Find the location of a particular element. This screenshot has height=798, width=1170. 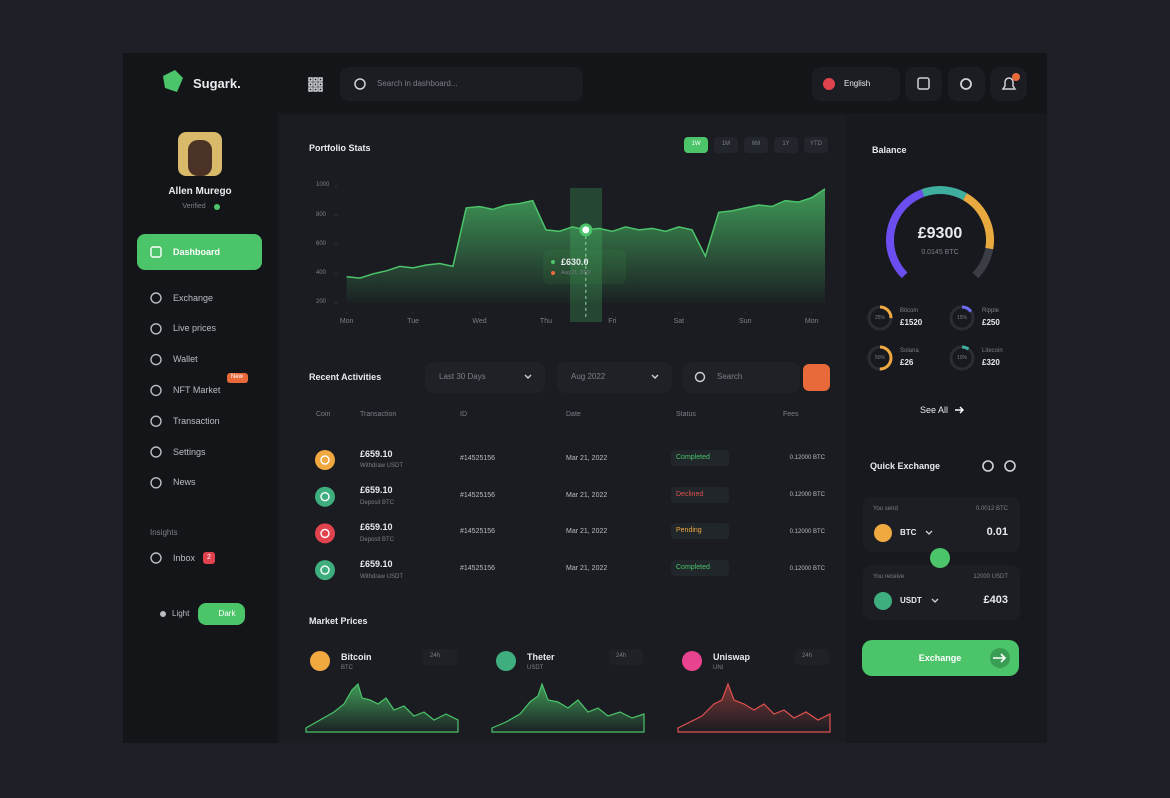

column-header: ID is located at coordinates (463, 414).